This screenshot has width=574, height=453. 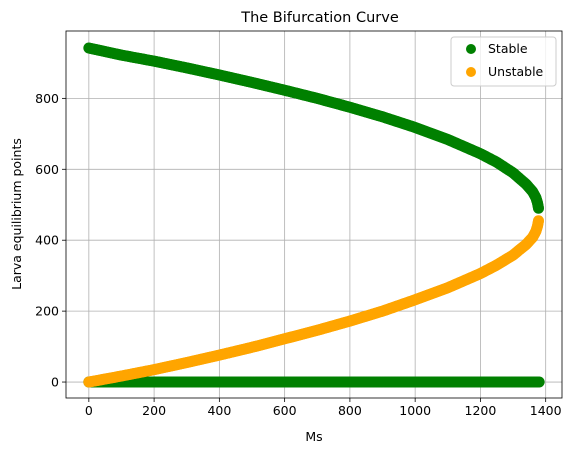 What do you see at coordinates (16, 214) in the screenshot?
I see `y-axis-label: Larva equilibrium points` at bounding box center [16, 214].